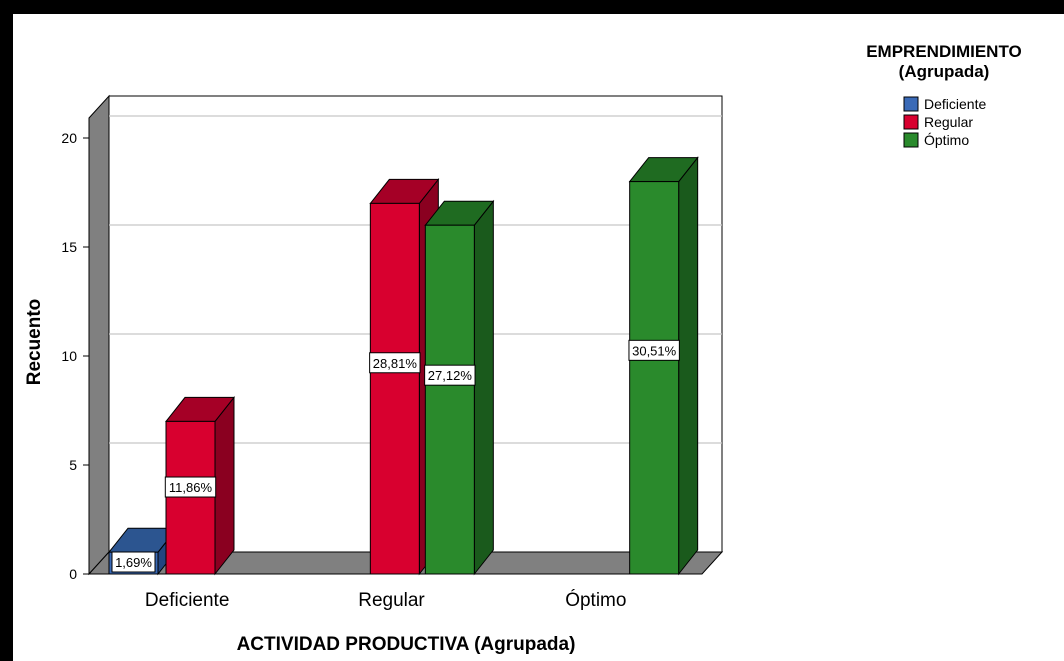 The height and width of the screenshot is (661, 1064). Describe the element at coordinates (948, 122) in the screenshot. I see `legend-label: Regular` at that location.